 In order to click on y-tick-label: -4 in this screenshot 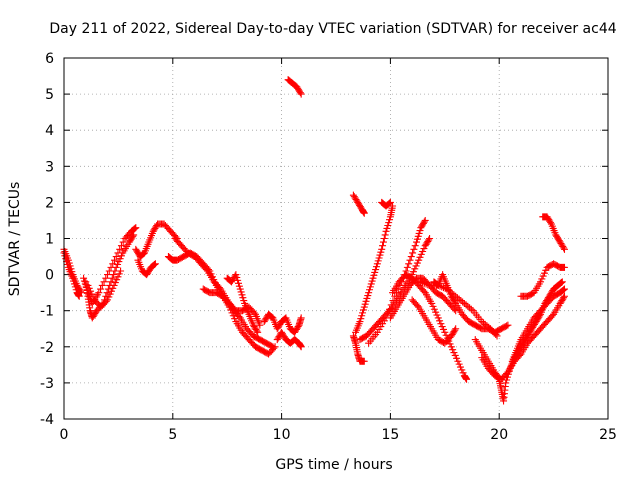, I will do `click(47, 420)`.